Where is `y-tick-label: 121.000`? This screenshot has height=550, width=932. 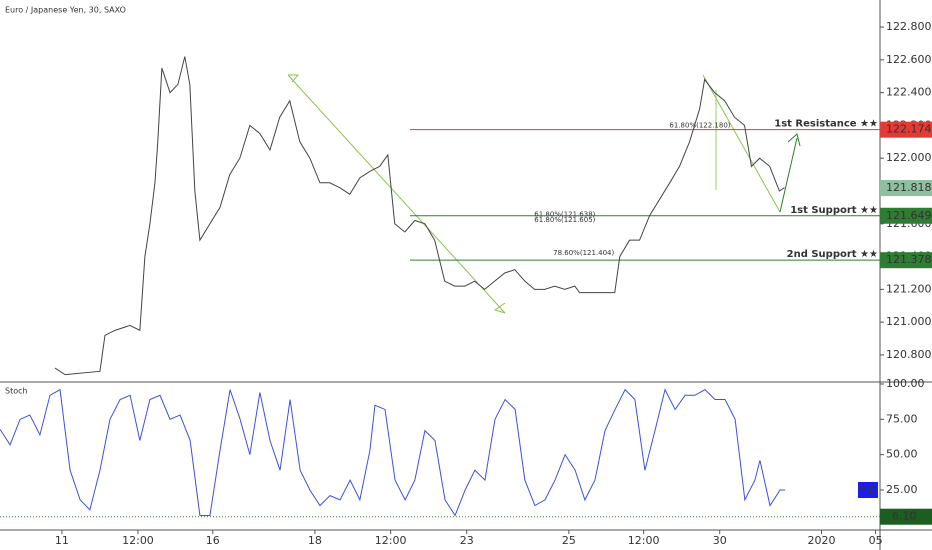 y-tick-label: 121.000 is located at coordinates (909, 321).